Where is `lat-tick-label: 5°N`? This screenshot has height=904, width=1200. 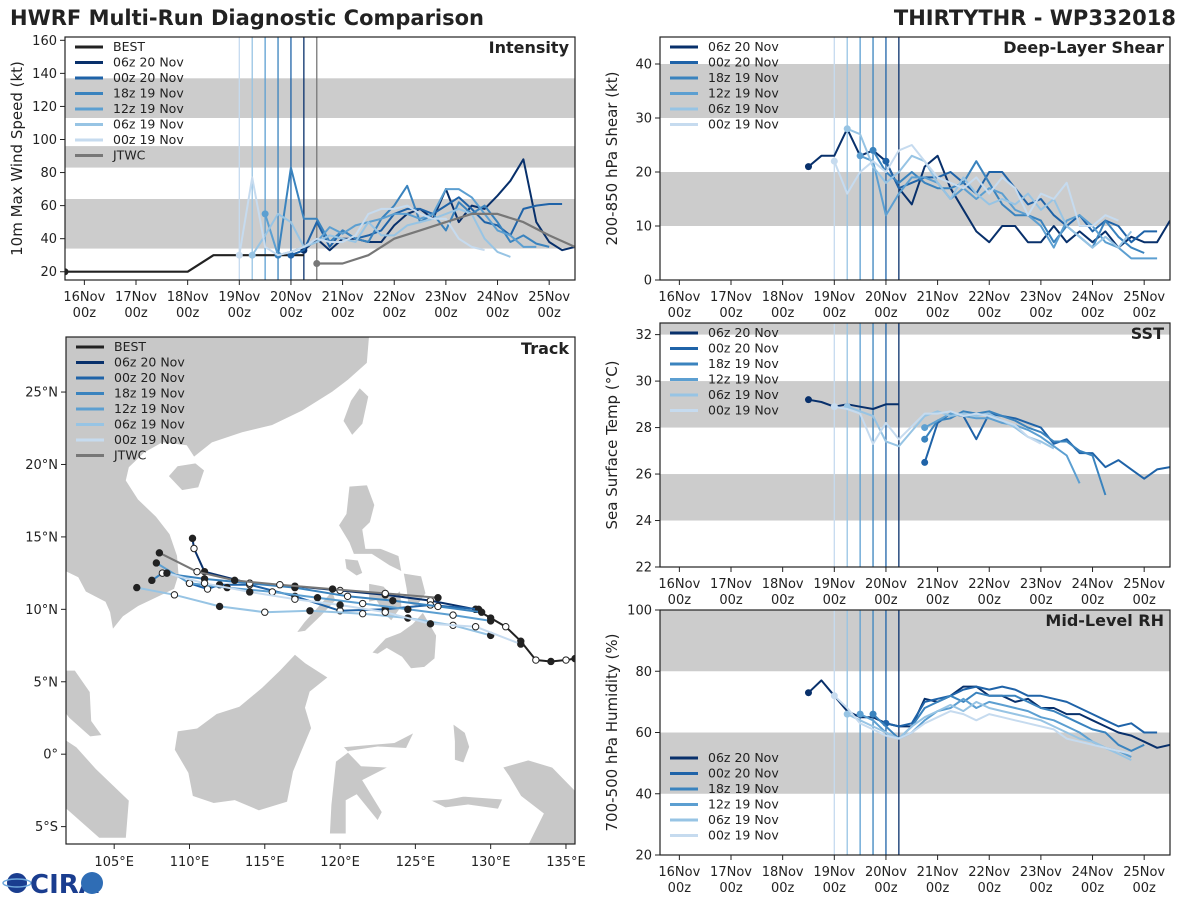
lat-tick-label: 5°N is located at coordinates (46, 682).